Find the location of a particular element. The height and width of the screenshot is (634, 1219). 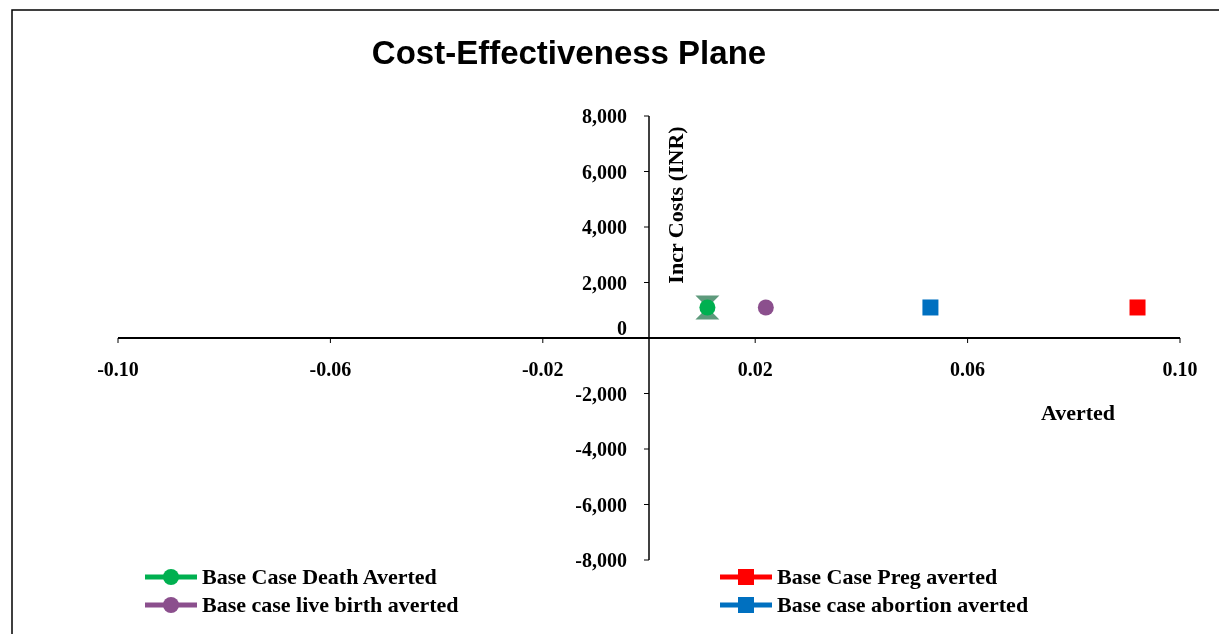

legend-label: Base case abortion averted is located at coordinates (903, 604).